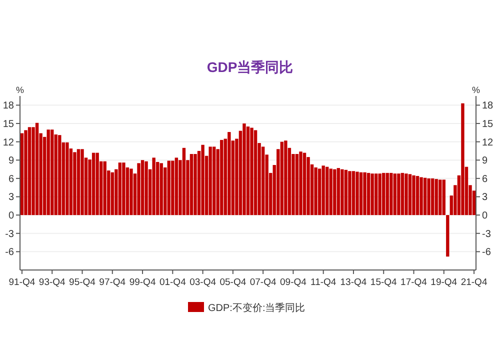  What do you see at coordinates (8, 142) in the screenshot?
I see `y-tick-label: 12` at bounding box center [8, 142].